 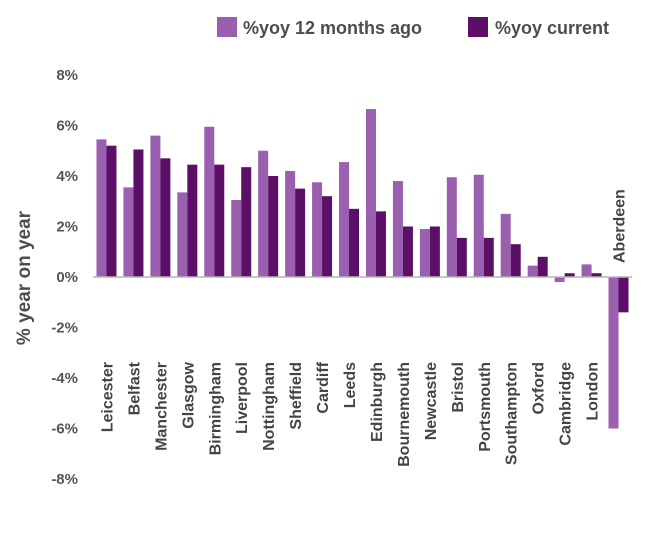 What do you see at coordinates (138, 213) in the screenshot?
I see `bar-current-belfast` at bounding box center [138, 213].